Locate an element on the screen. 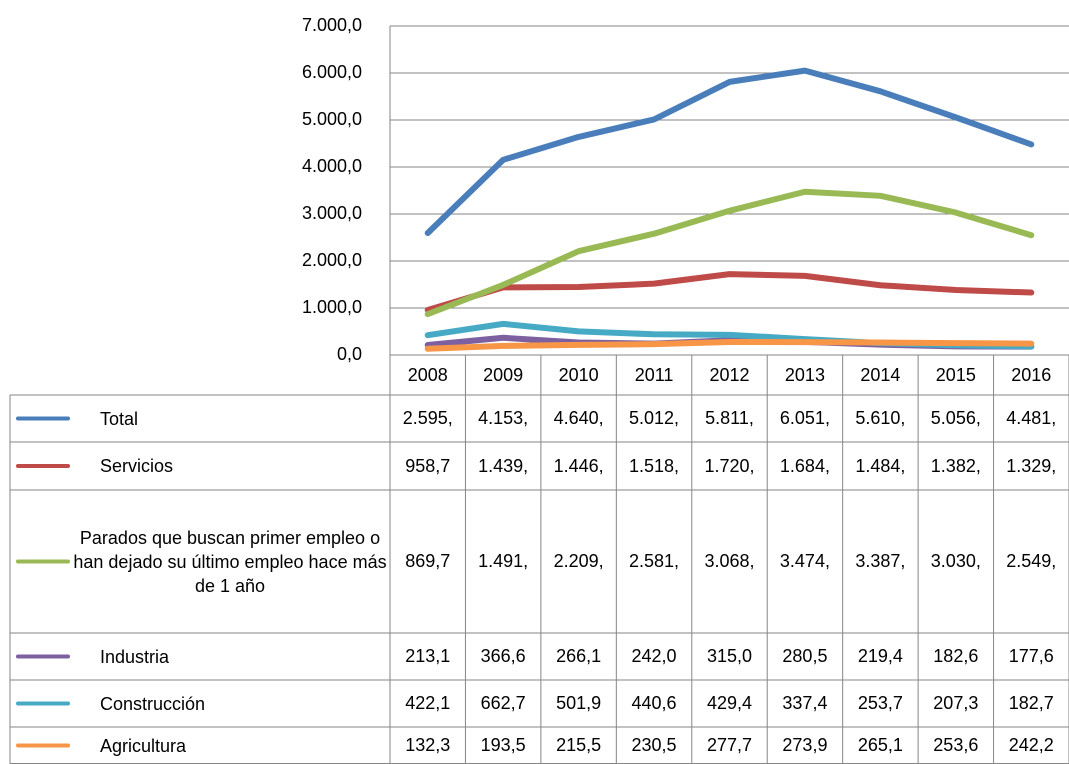  data-label: 182,7 is located at coordinates (1031, 703).